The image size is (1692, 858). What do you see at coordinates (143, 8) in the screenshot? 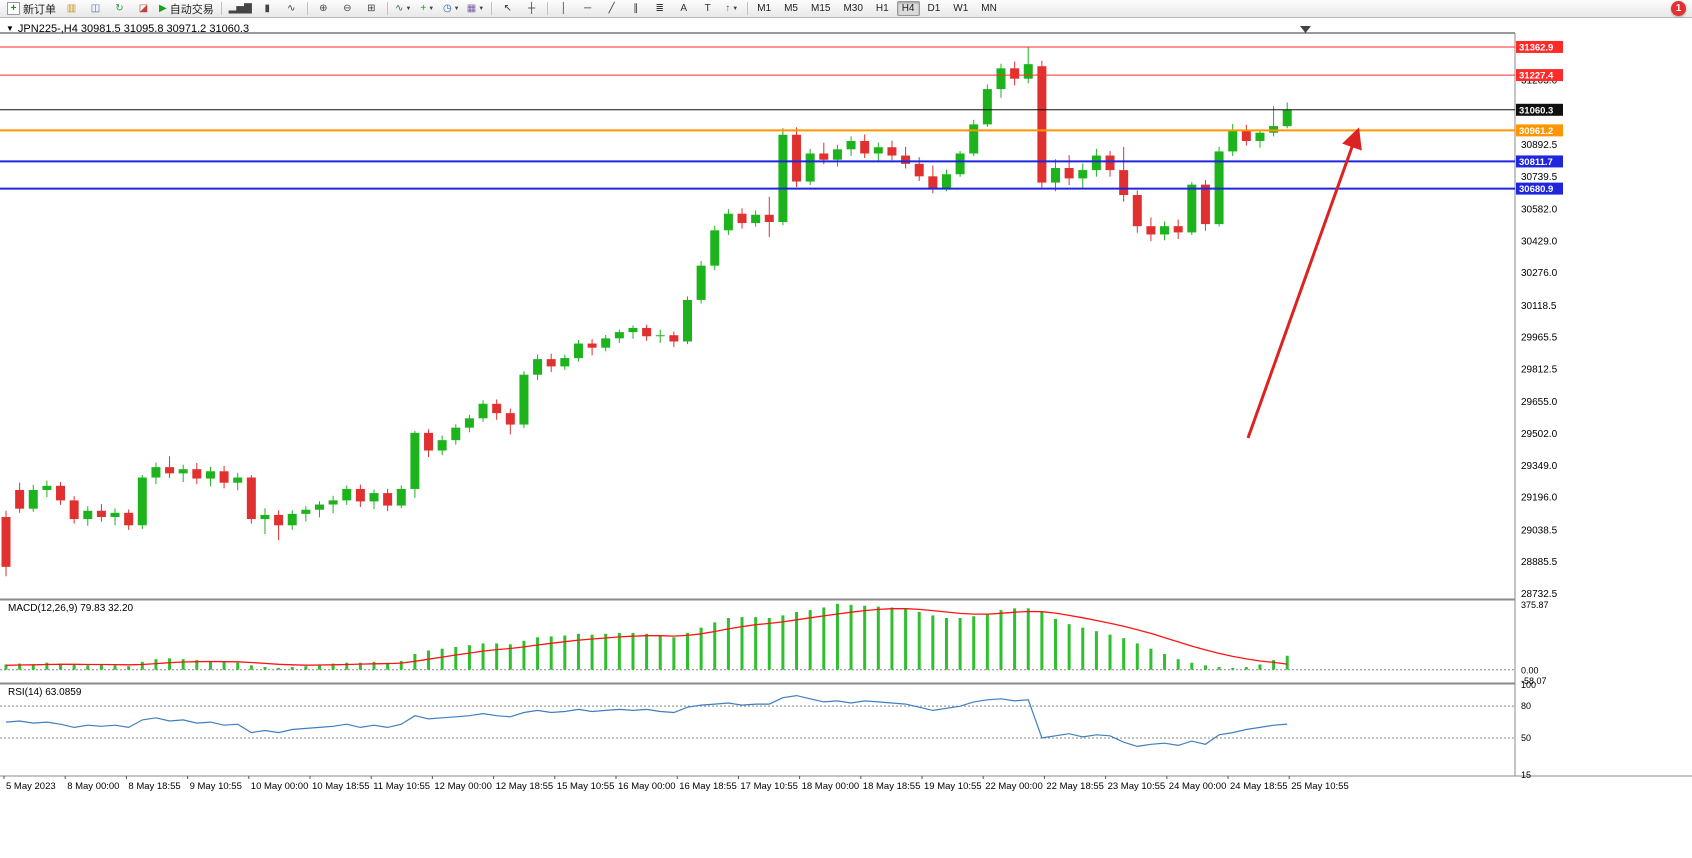
I see `terminal-button: ◪` at bounding box center [143, 8].